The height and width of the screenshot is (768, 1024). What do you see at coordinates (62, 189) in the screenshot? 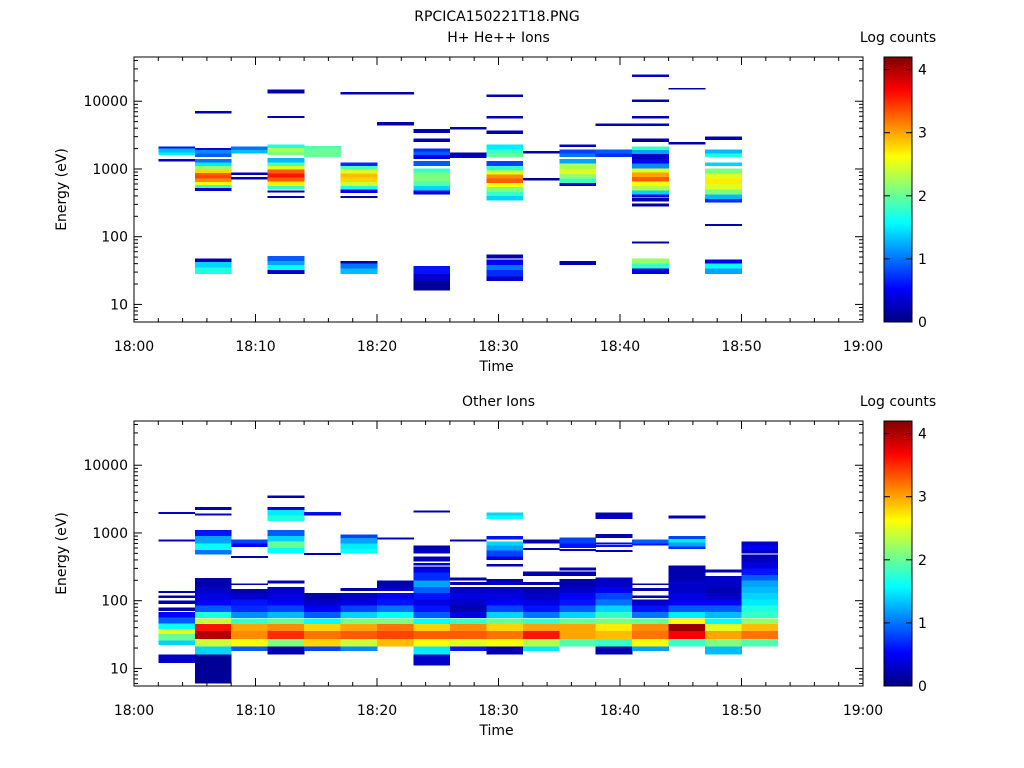
I see `y-axis-label: Energy (eV)` at bounding box center [62, 189].